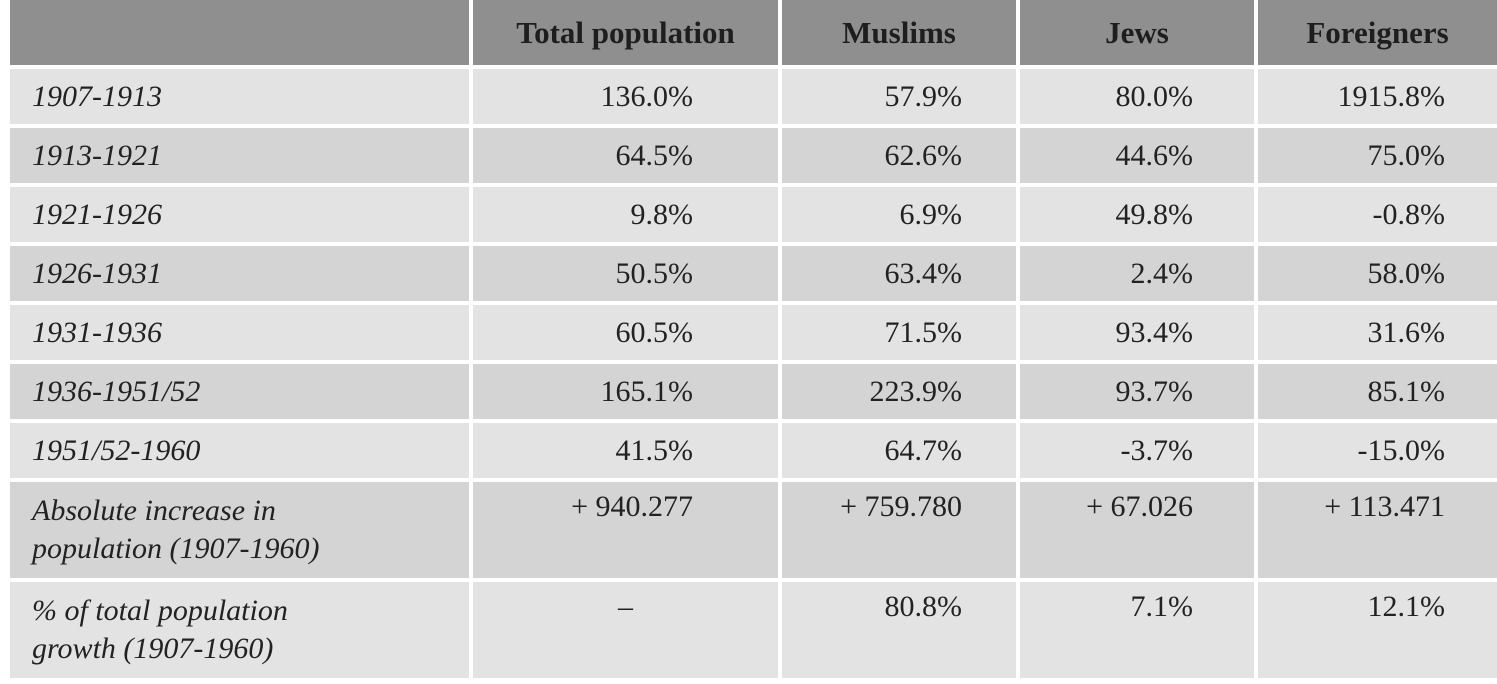  Describe the element at coordinates (241, 334) in the screenshot. I see `period-cell: 1931-1936` at that location.